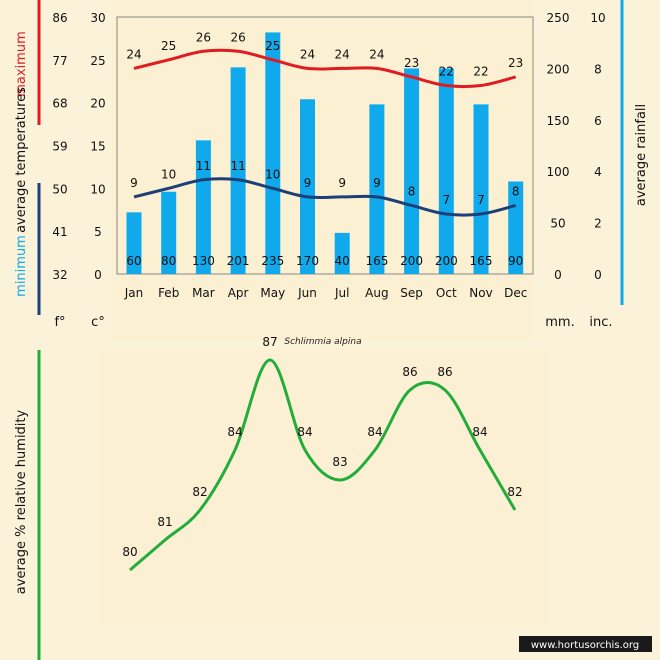  What do you see at coordinates (168, 293) in the screenshot?
I see `month-tick-label: Feb` at bounding box center [168, 293].